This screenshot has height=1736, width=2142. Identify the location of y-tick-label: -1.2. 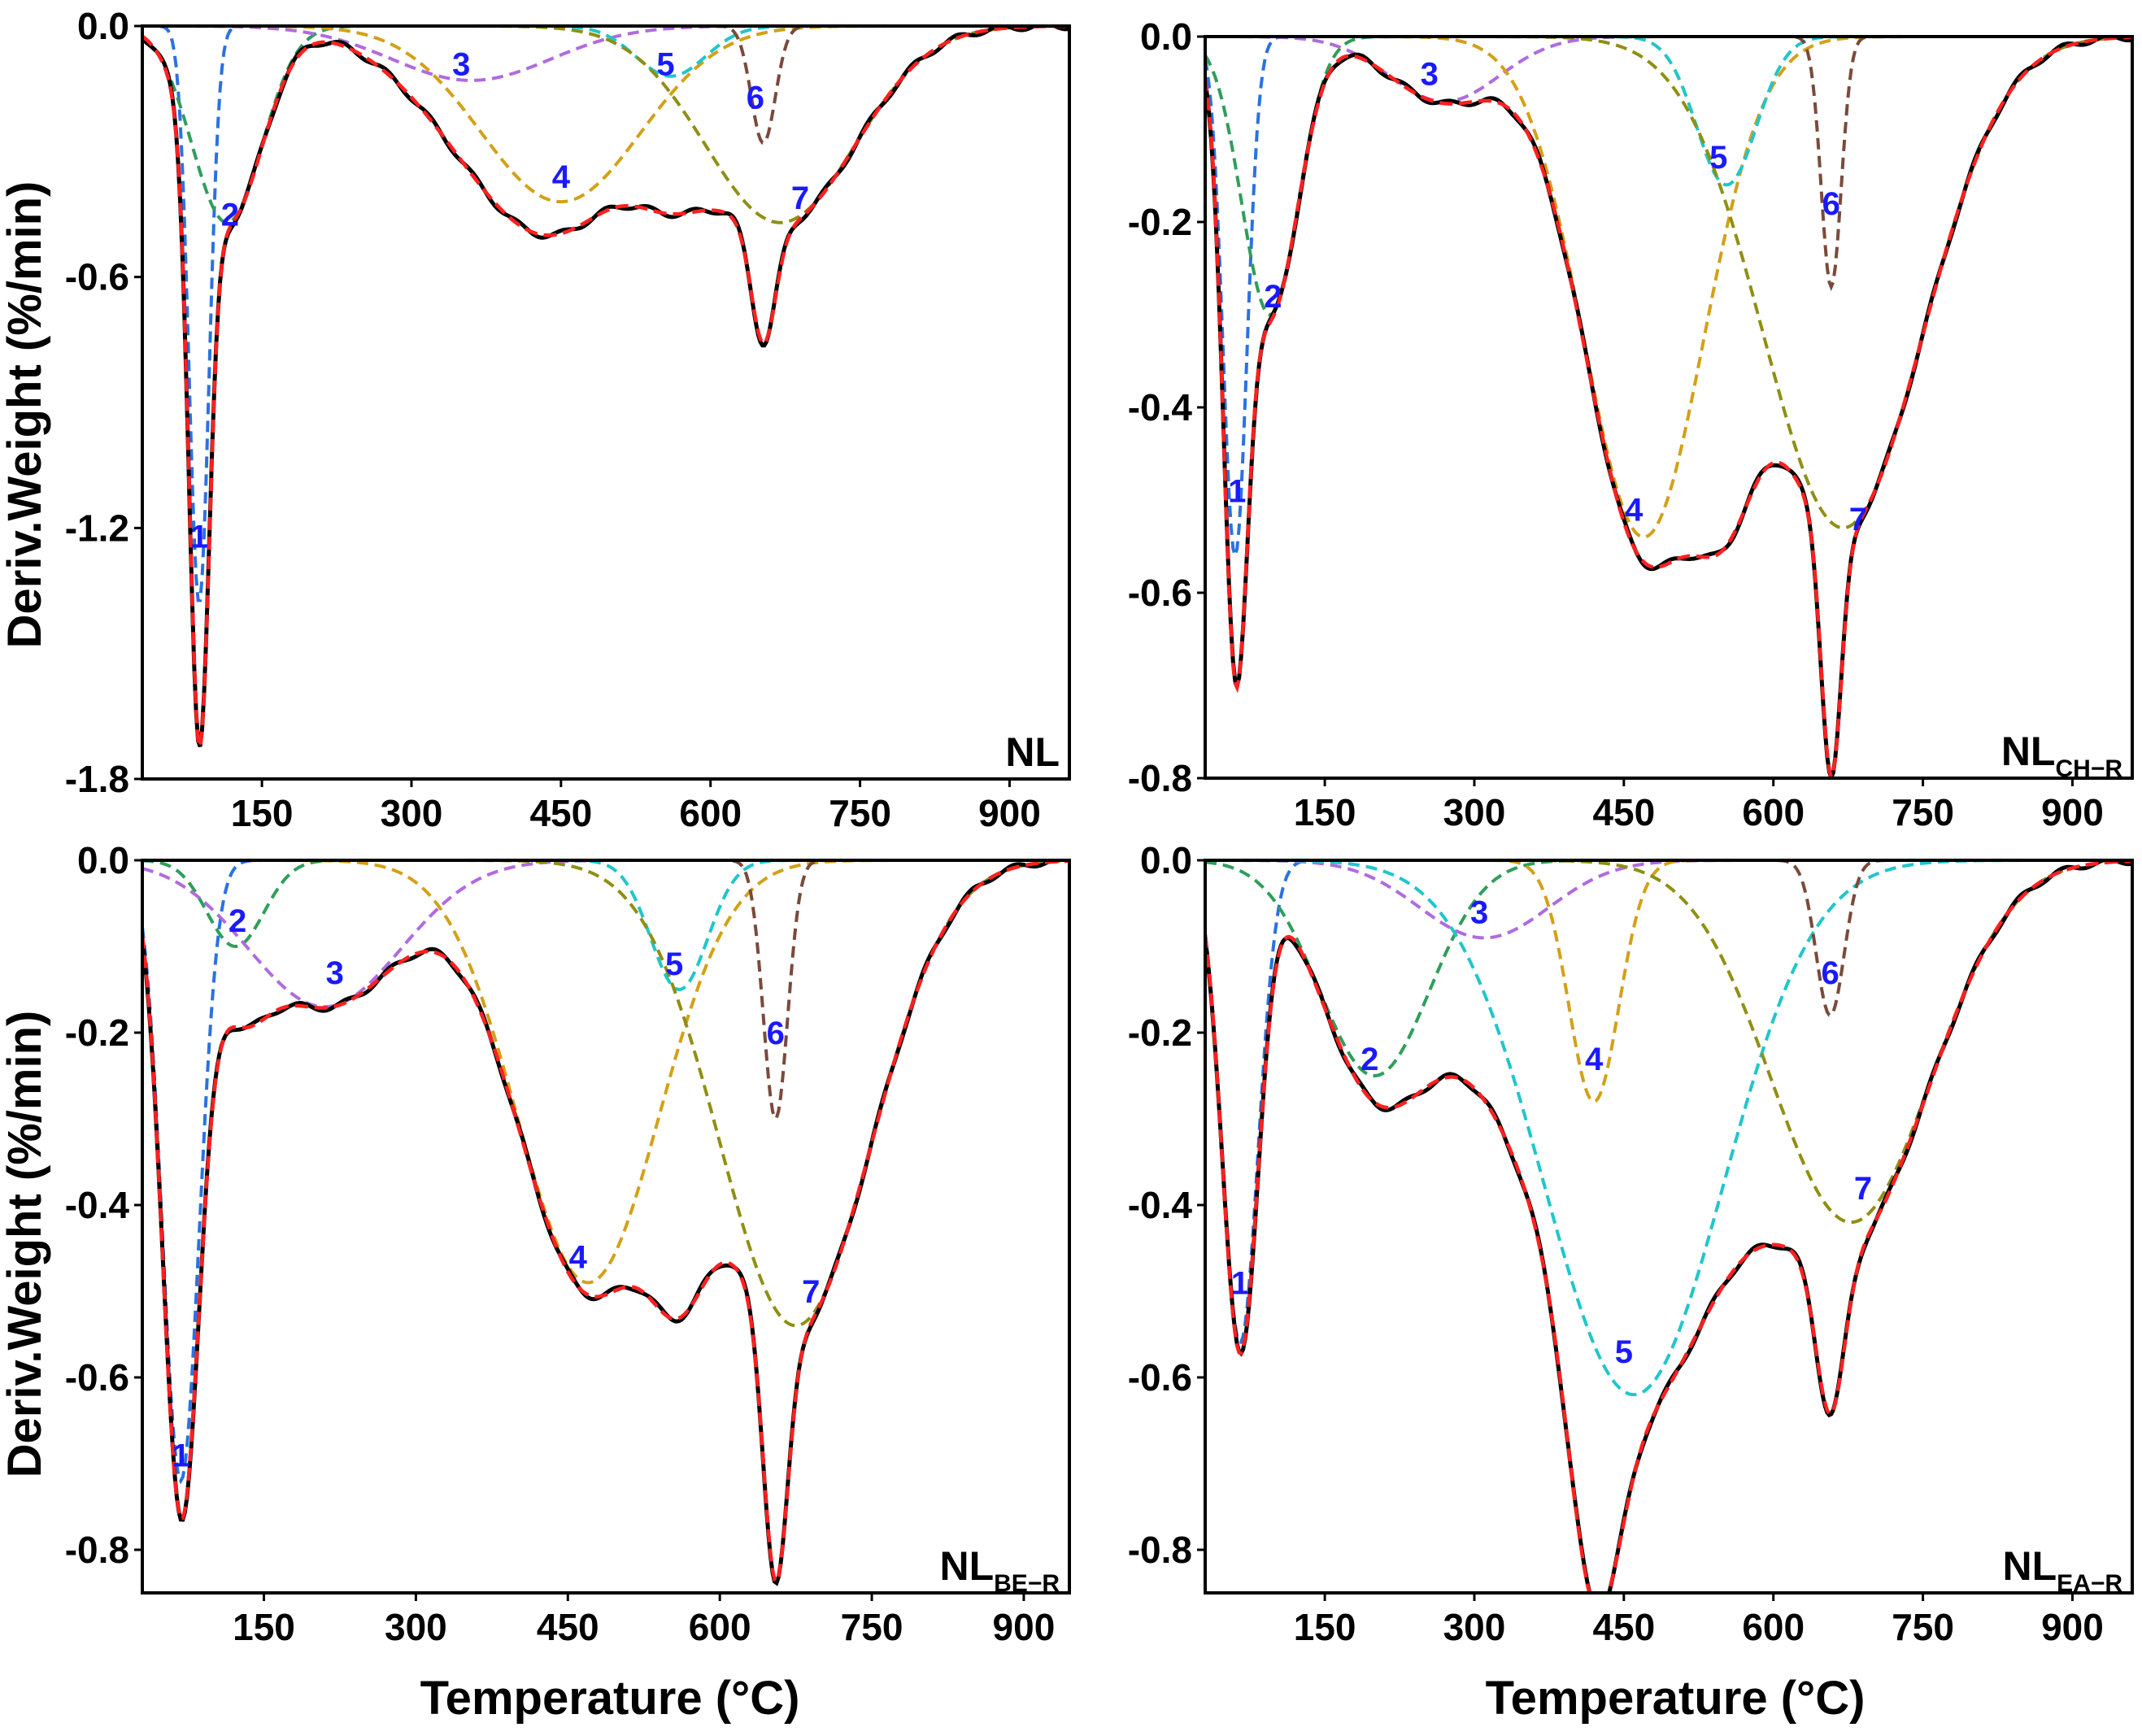
(97, 528).